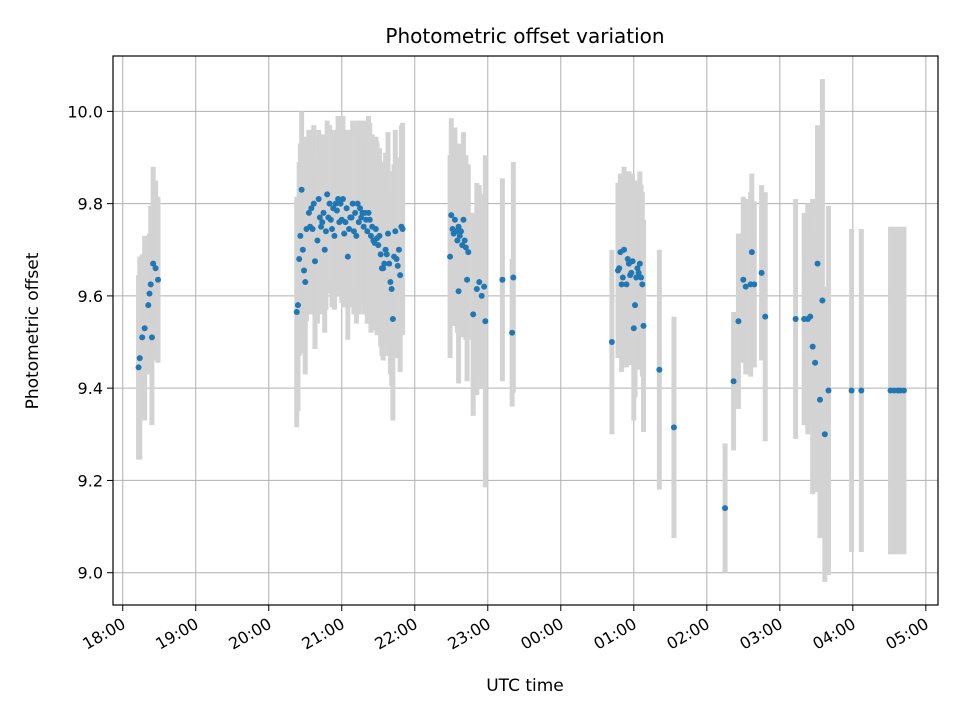  I want to click on y-tick-label: 9.8, so click(90, 204).